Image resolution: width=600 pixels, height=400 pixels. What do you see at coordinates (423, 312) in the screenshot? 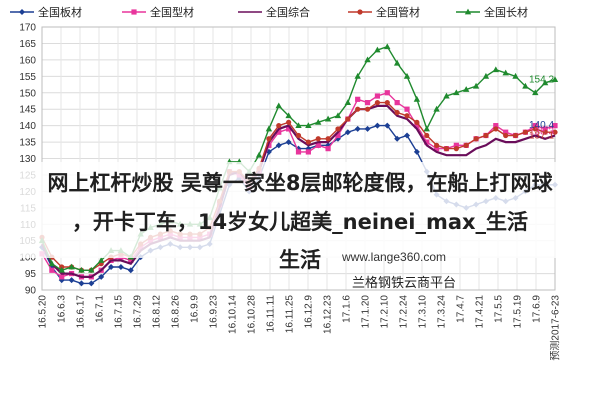
I see `x-tick-label: 17.3.10` at bounding box center [423, 312].